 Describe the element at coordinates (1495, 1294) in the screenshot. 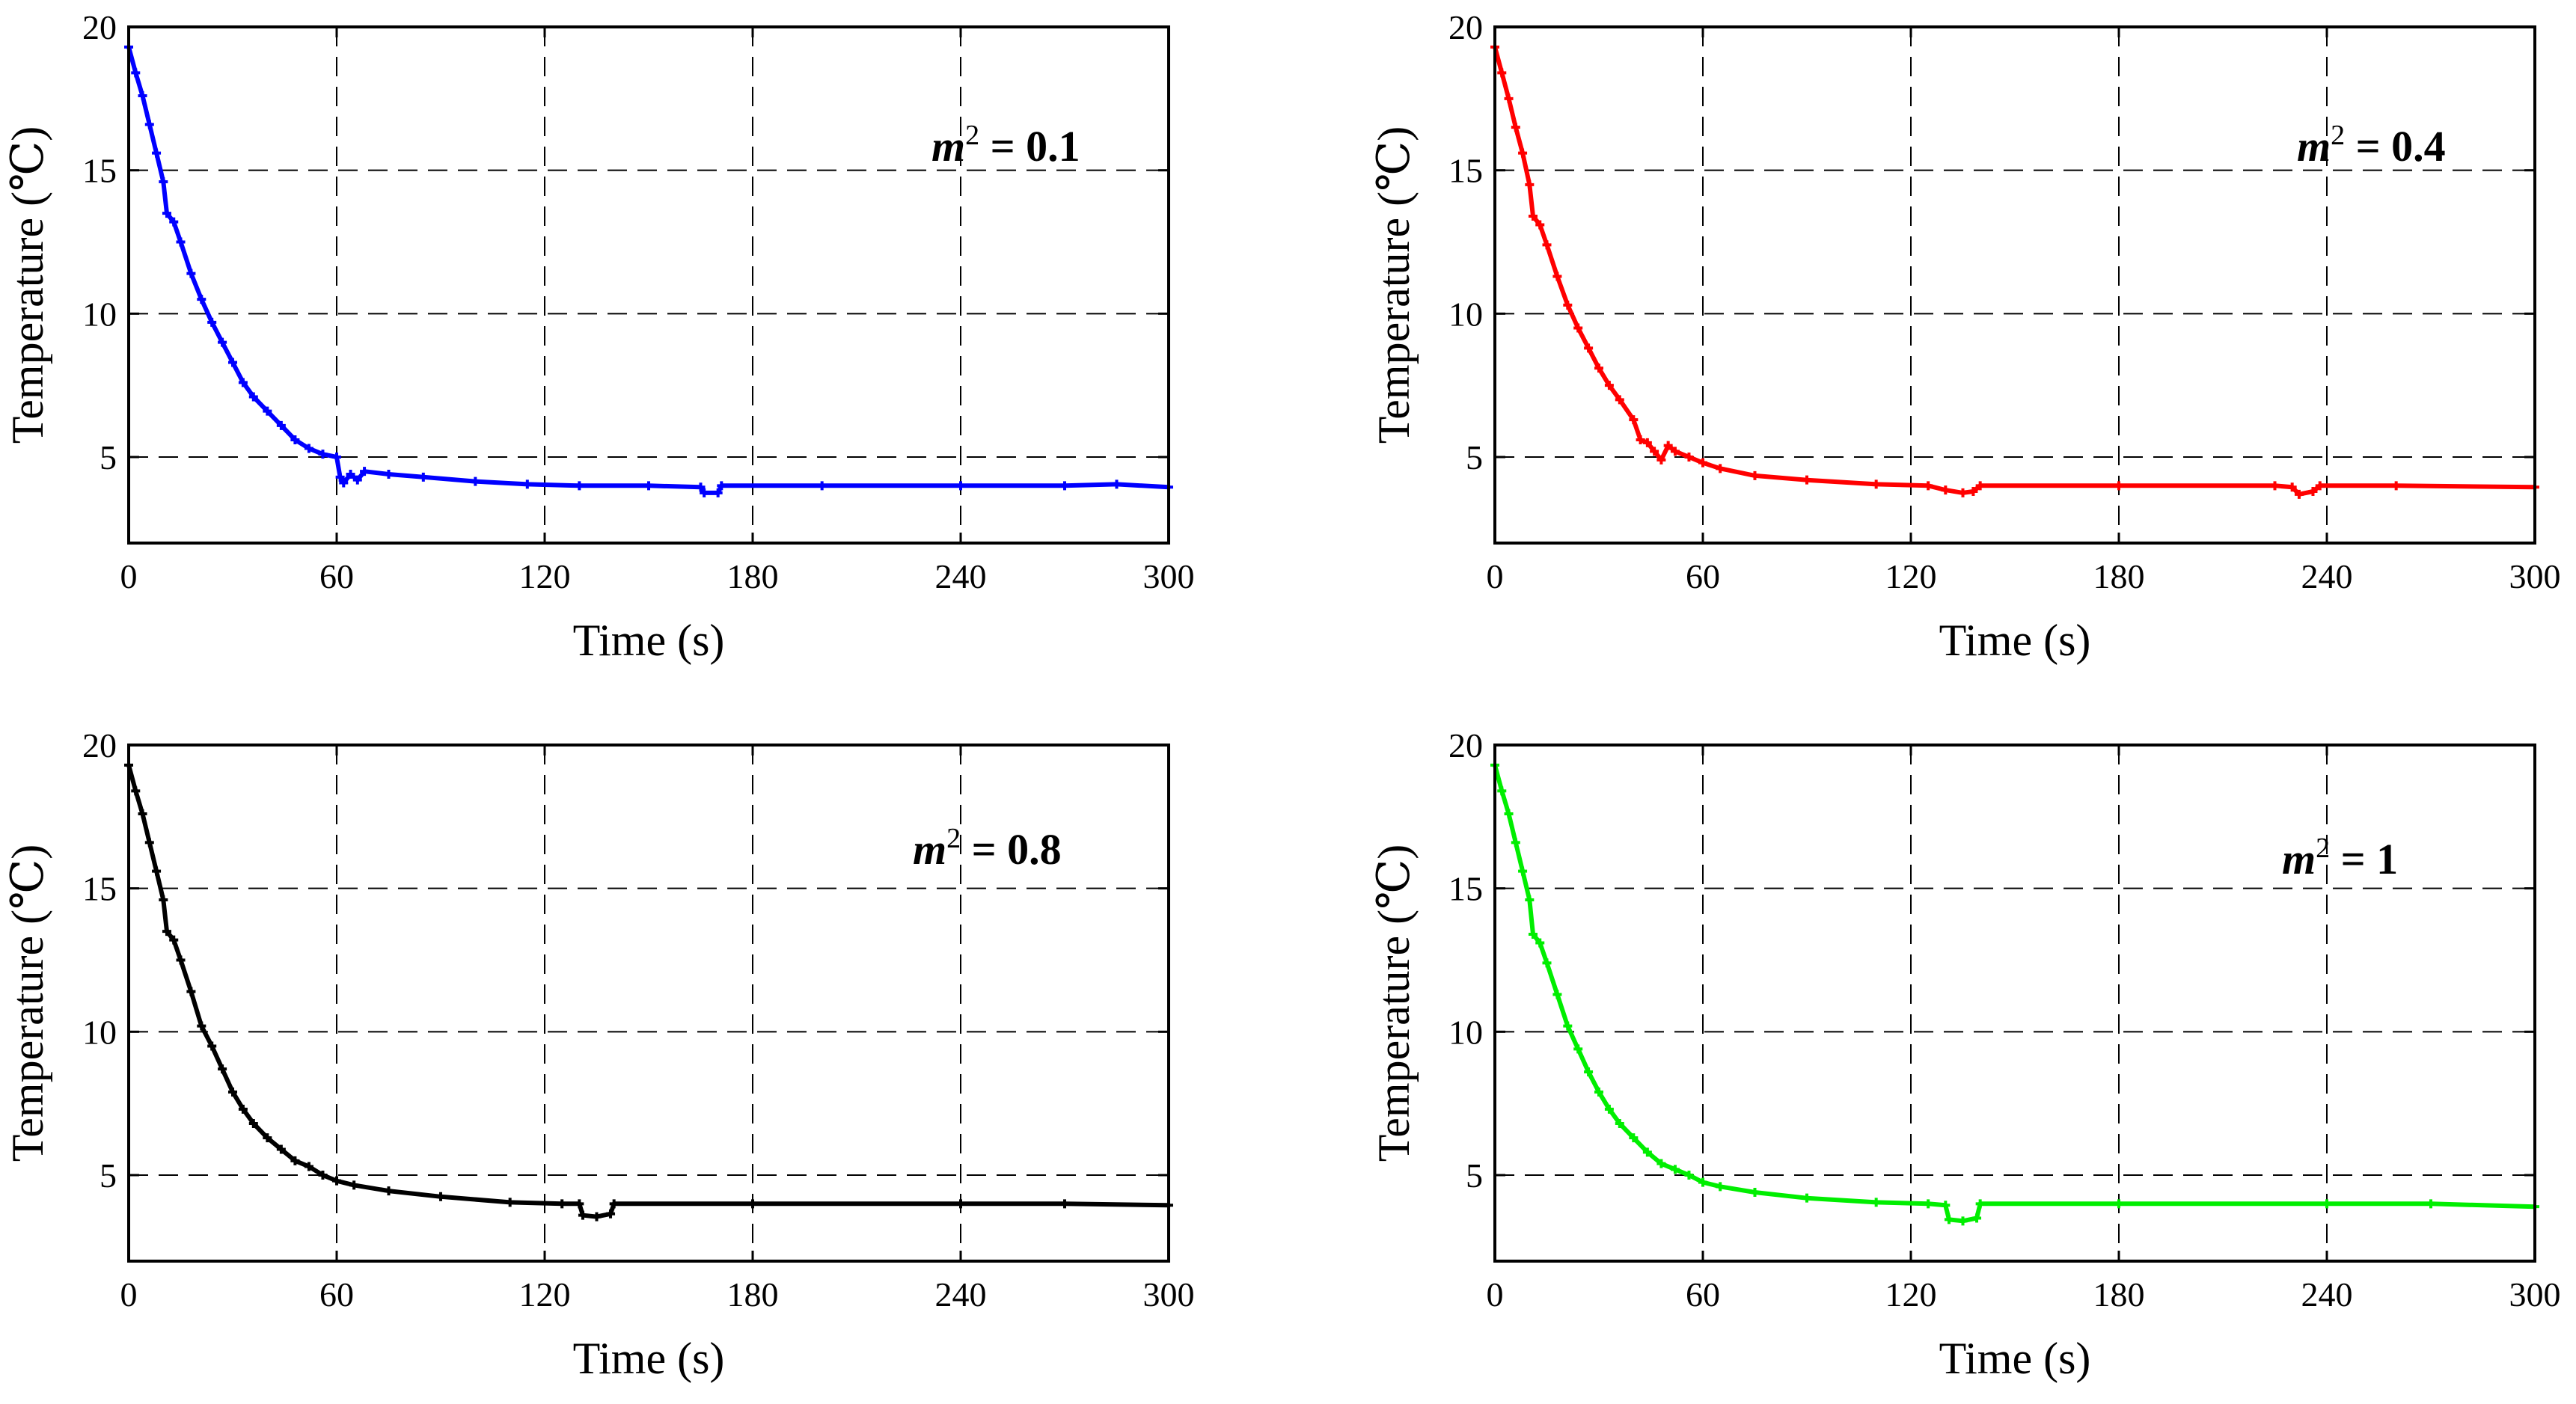

I see `x-tick-label: 0` at that location.